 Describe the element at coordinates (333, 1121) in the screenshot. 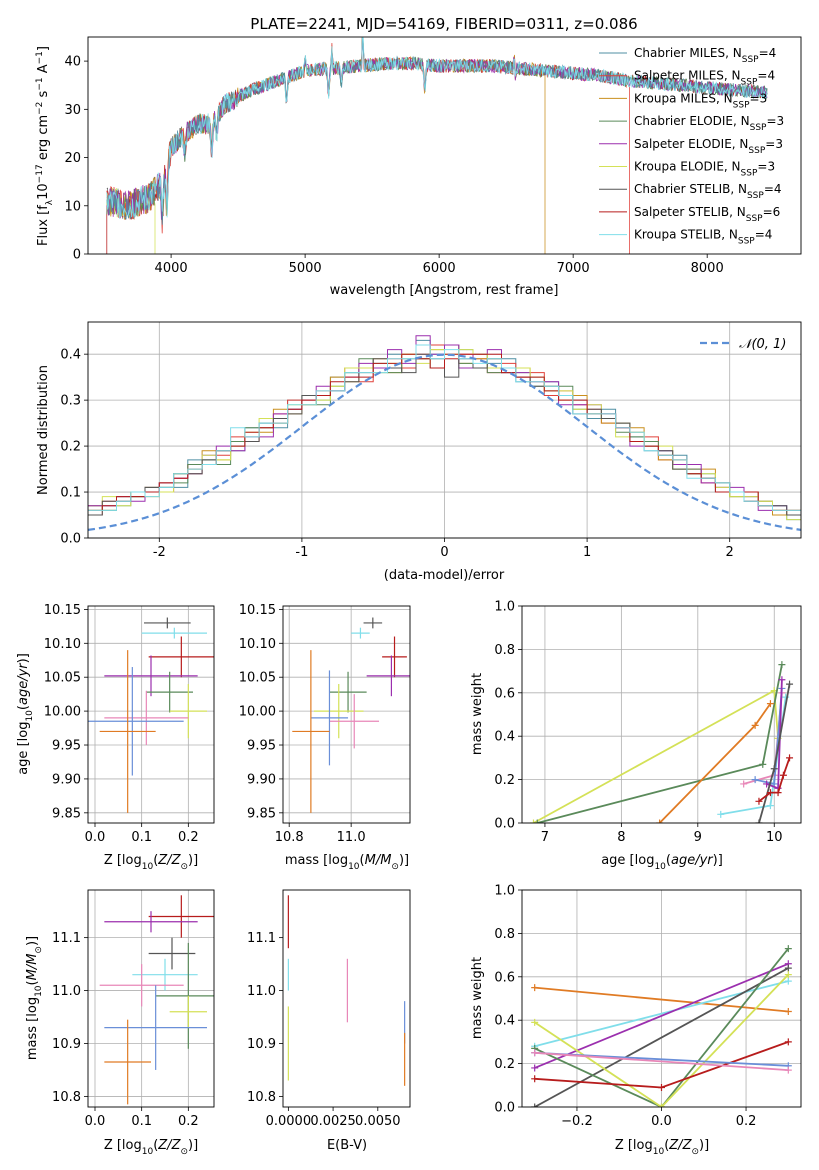

I see `x-tick-label: 0.0025` at that location.